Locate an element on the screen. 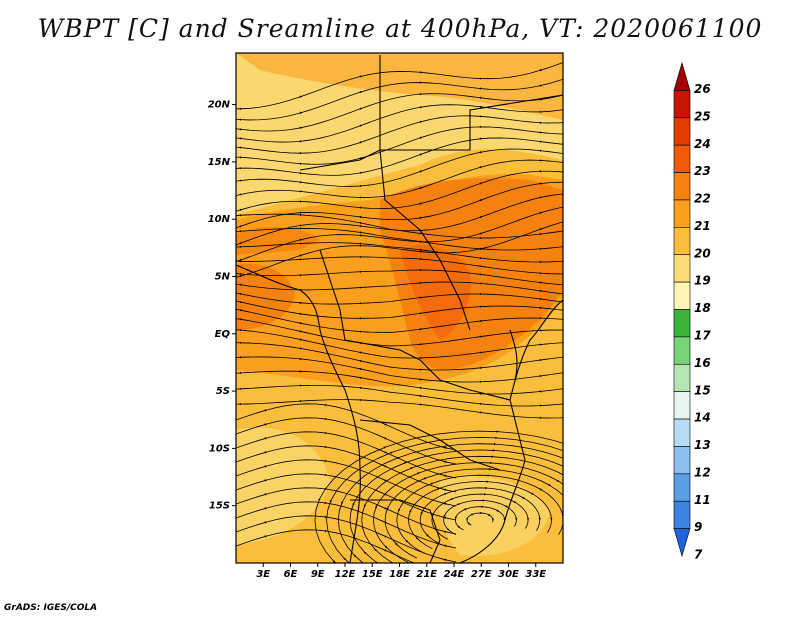 The width and height of the screenshot is (800, 618). colorbar-label: 16 is located at coordinates (702, 363).